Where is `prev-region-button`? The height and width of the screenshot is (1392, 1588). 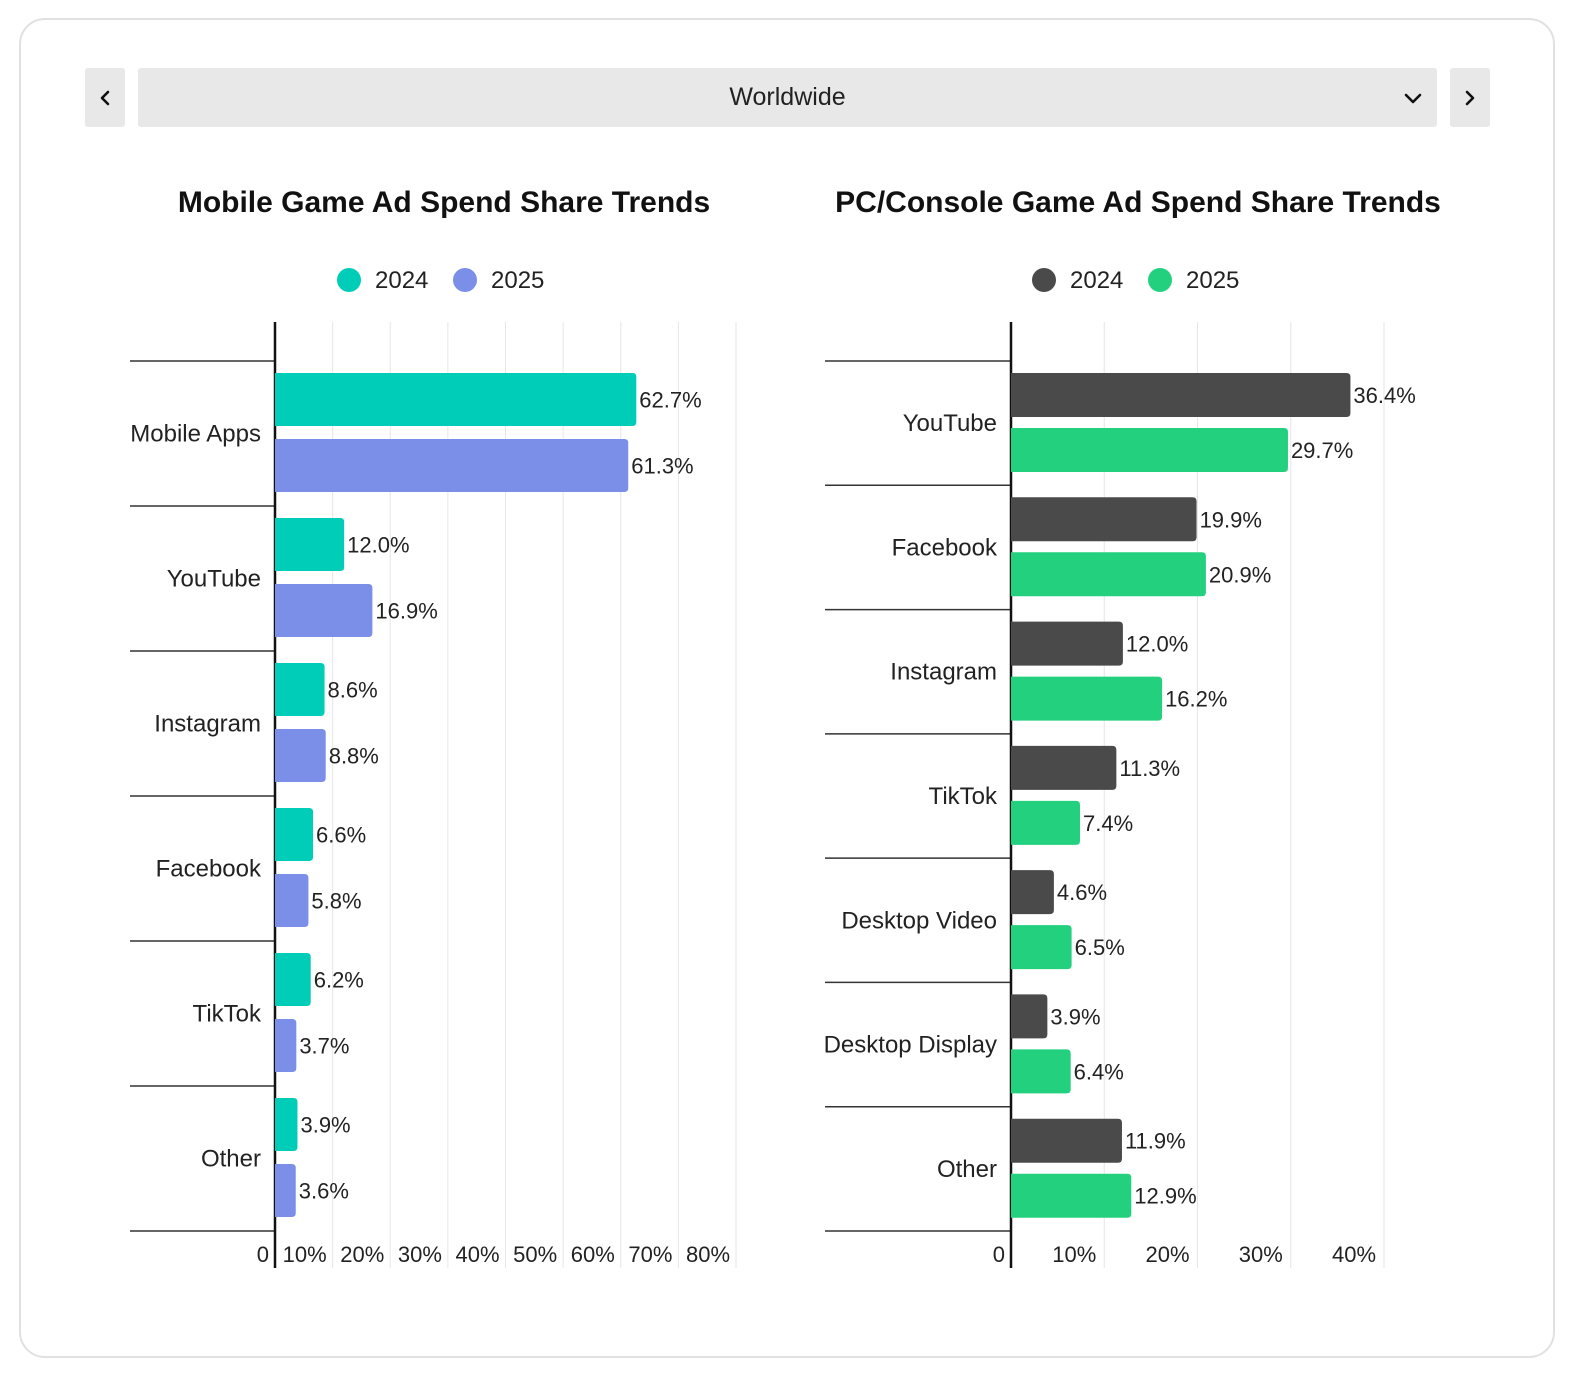
prev-region-button is located at coordinates (105, 97).